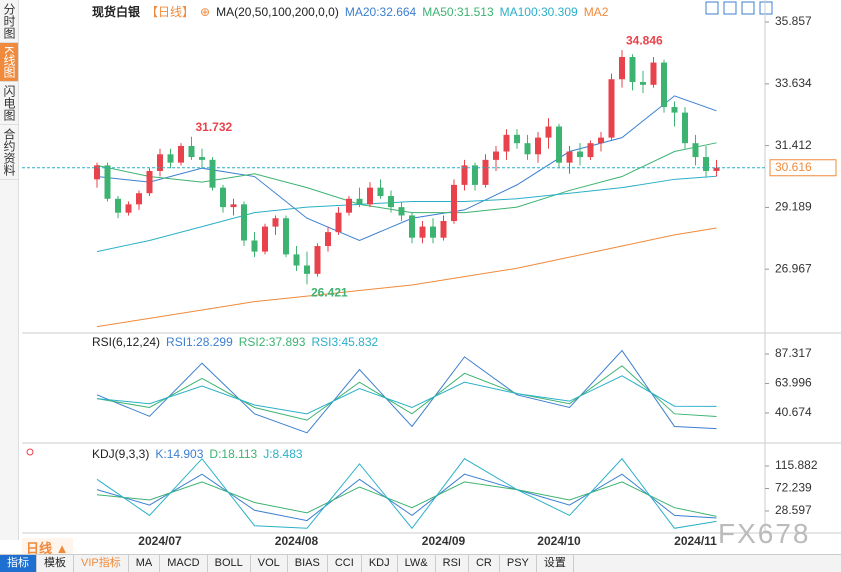  Describe the element at coordinates (9, 104) in the screenshot. I see `sidebar-tab: 闪电图` at that location.